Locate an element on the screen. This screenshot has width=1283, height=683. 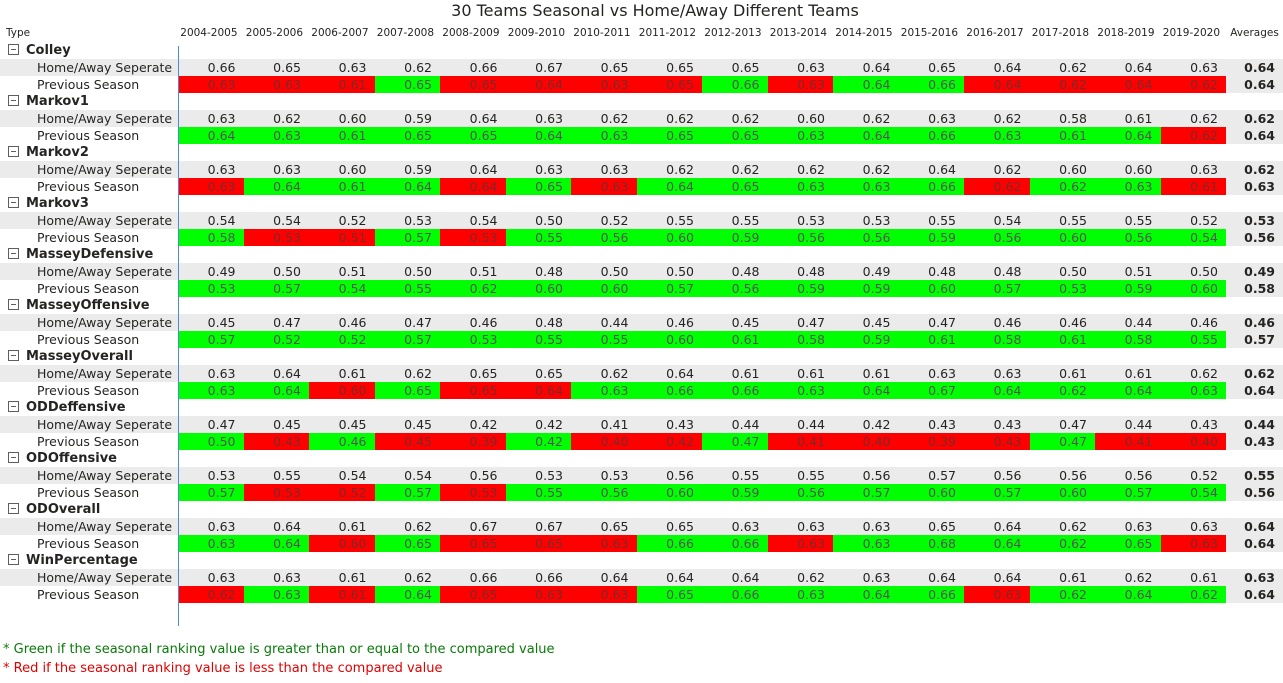
group-header: Markov3 is located at coordinates (89, 203).